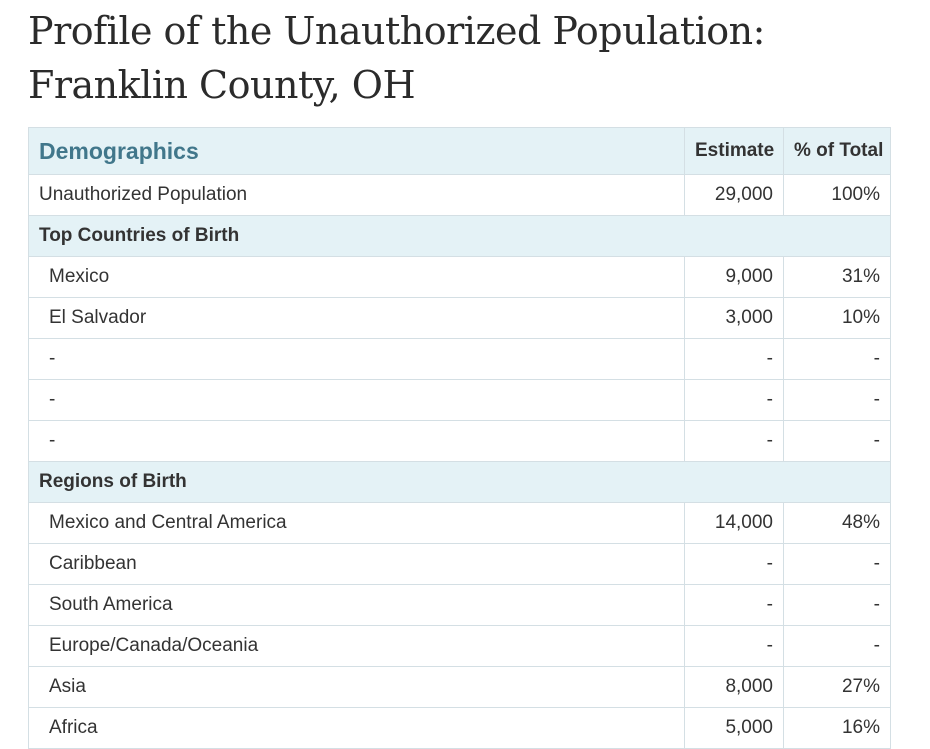 The height and width of the screenshot is (749, 930). I want to click on label-cell: Mexico and Central America, so click(356, 523).